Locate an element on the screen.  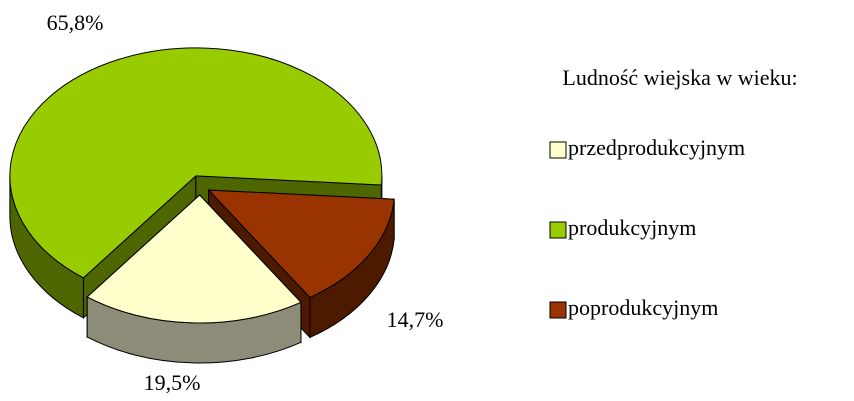
data-label: 19,5% is located at coordinates (172, 382).